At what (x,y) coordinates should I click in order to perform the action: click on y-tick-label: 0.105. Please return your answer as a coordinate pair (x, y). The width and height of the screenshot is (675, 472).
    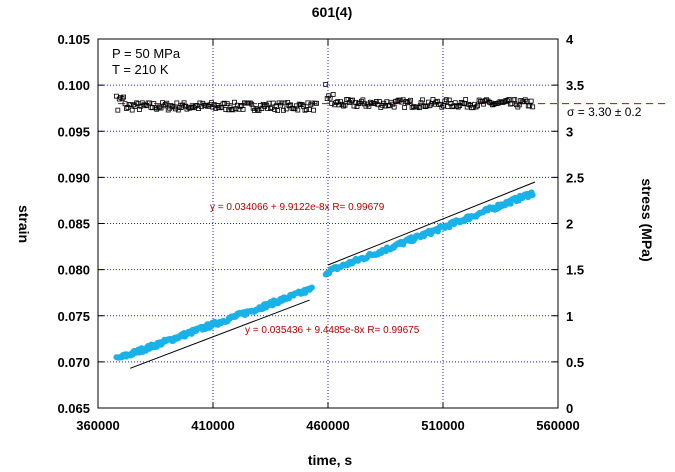
    Looking at the image, I should click on (73, 39).